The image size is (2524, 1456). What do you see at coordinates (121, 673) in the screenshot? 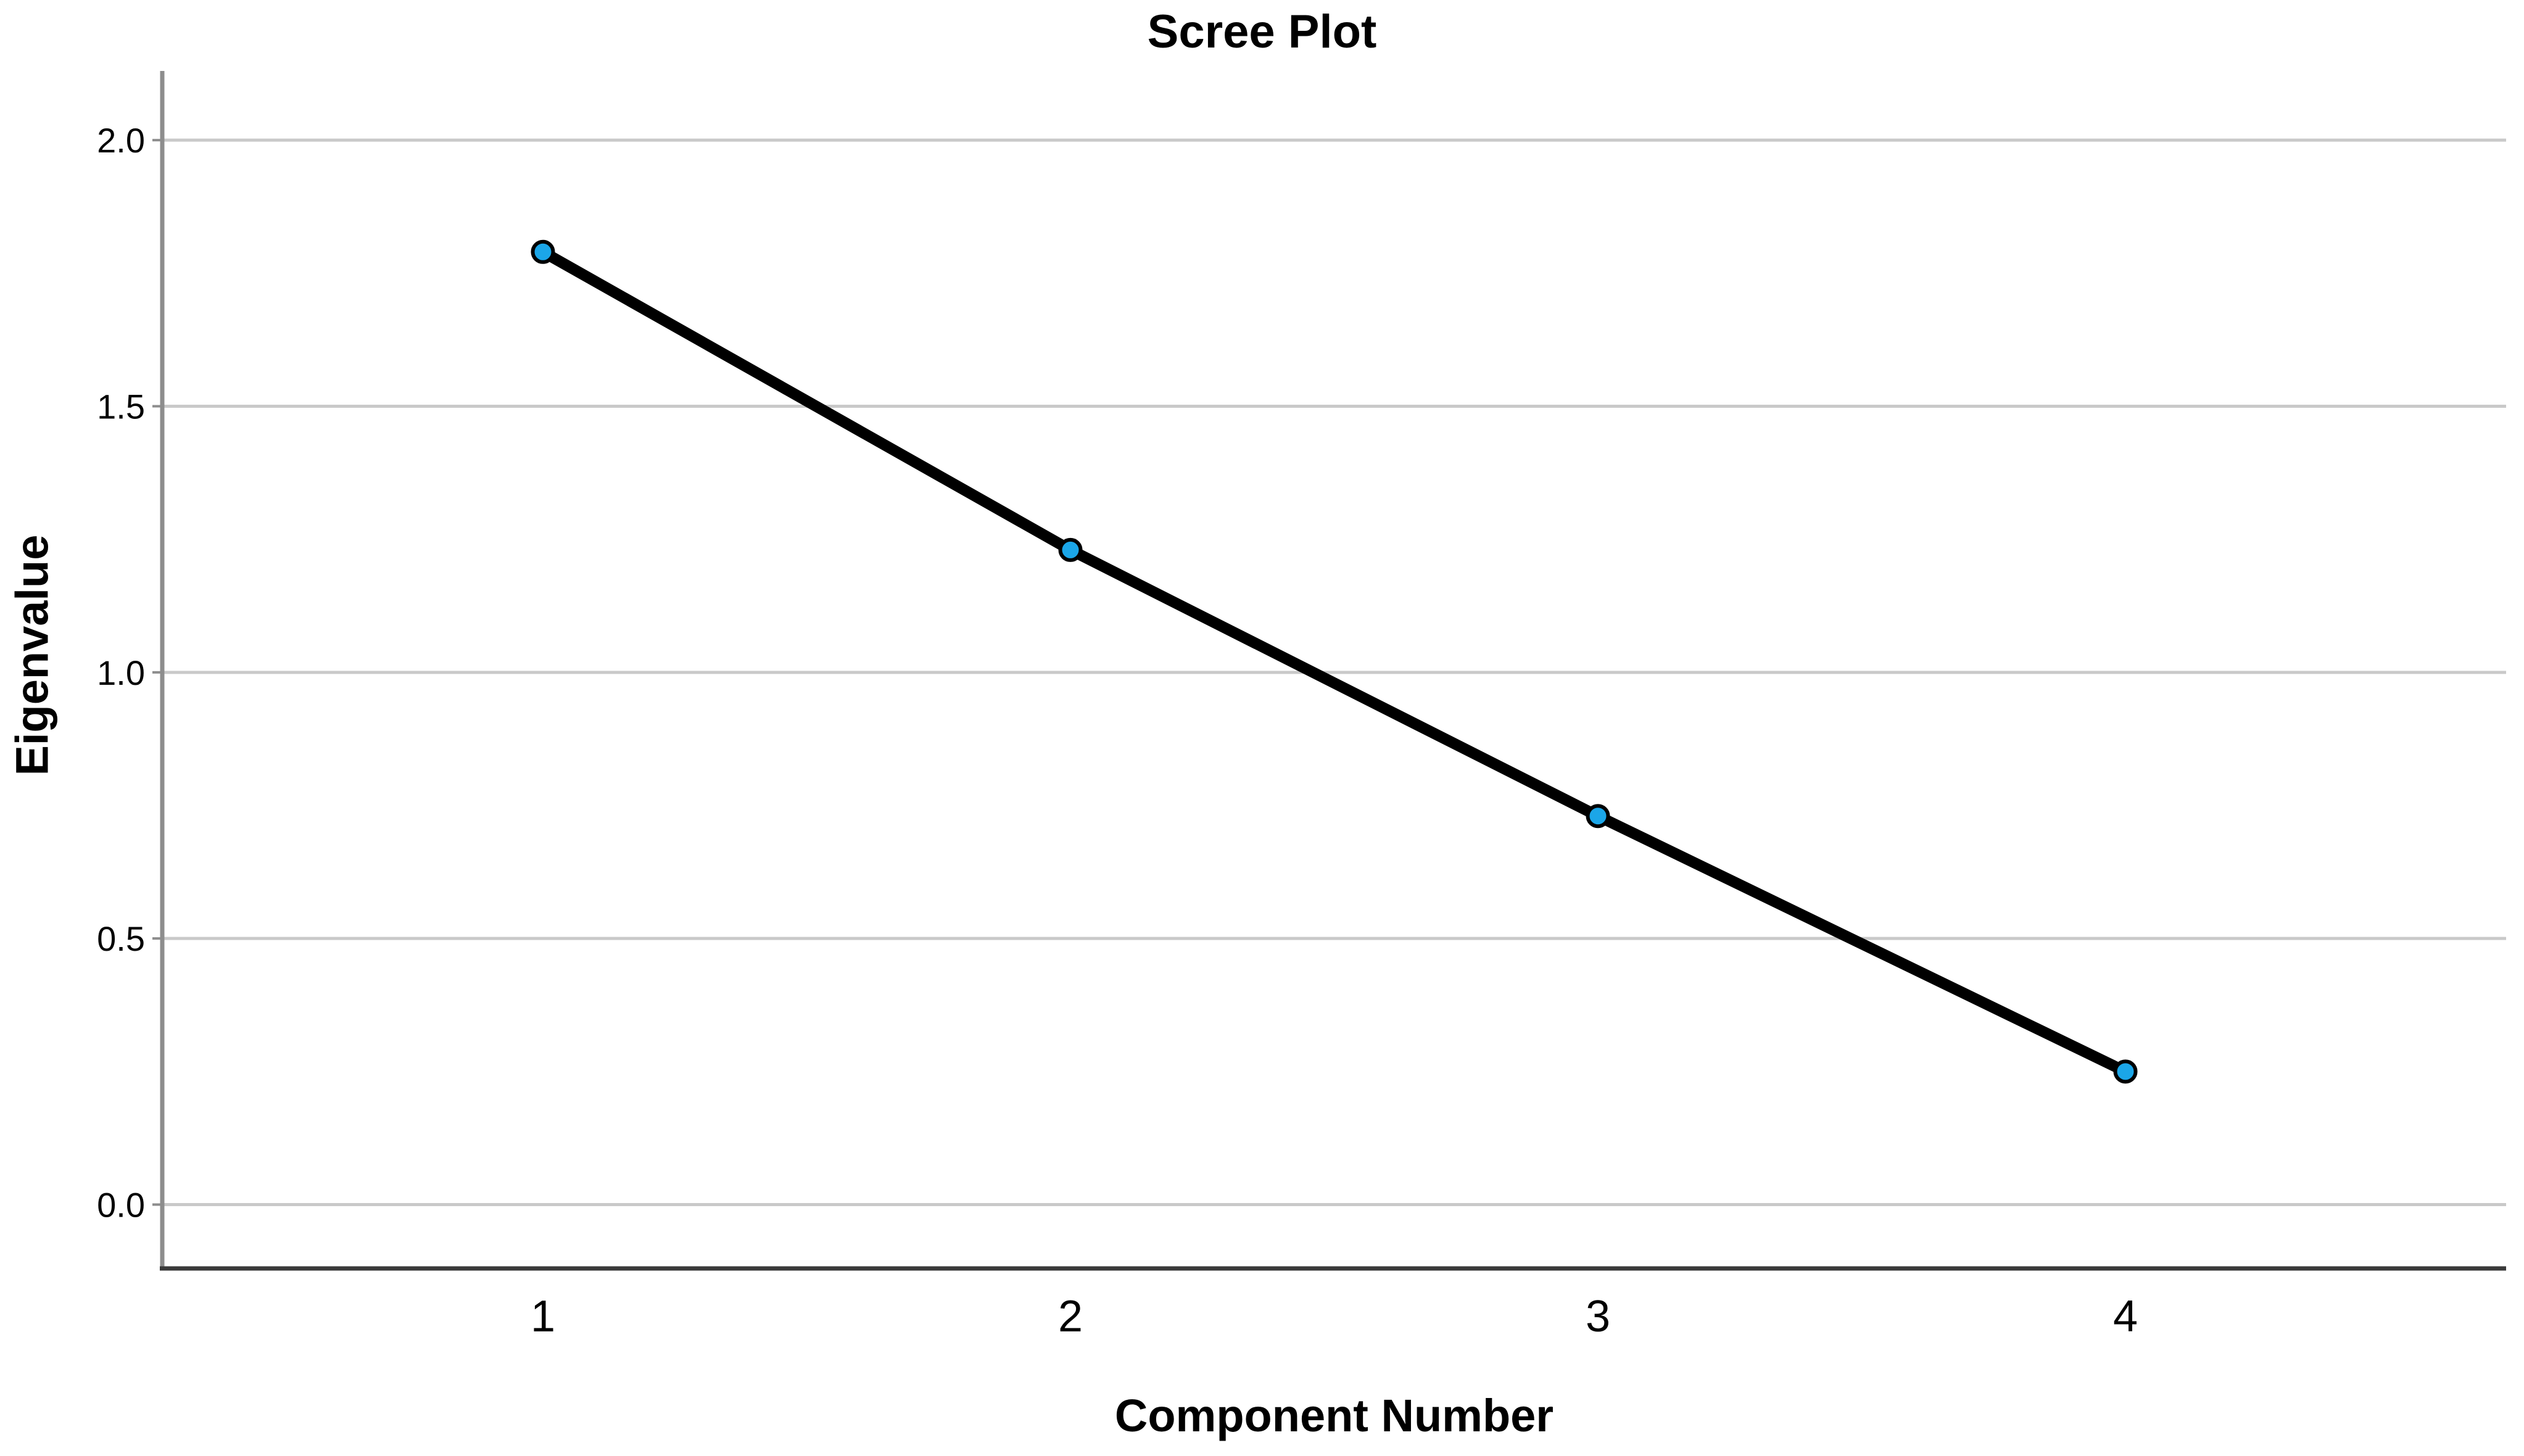
I see `y-tick-label: 1.0` at bounding box center [121, 673].